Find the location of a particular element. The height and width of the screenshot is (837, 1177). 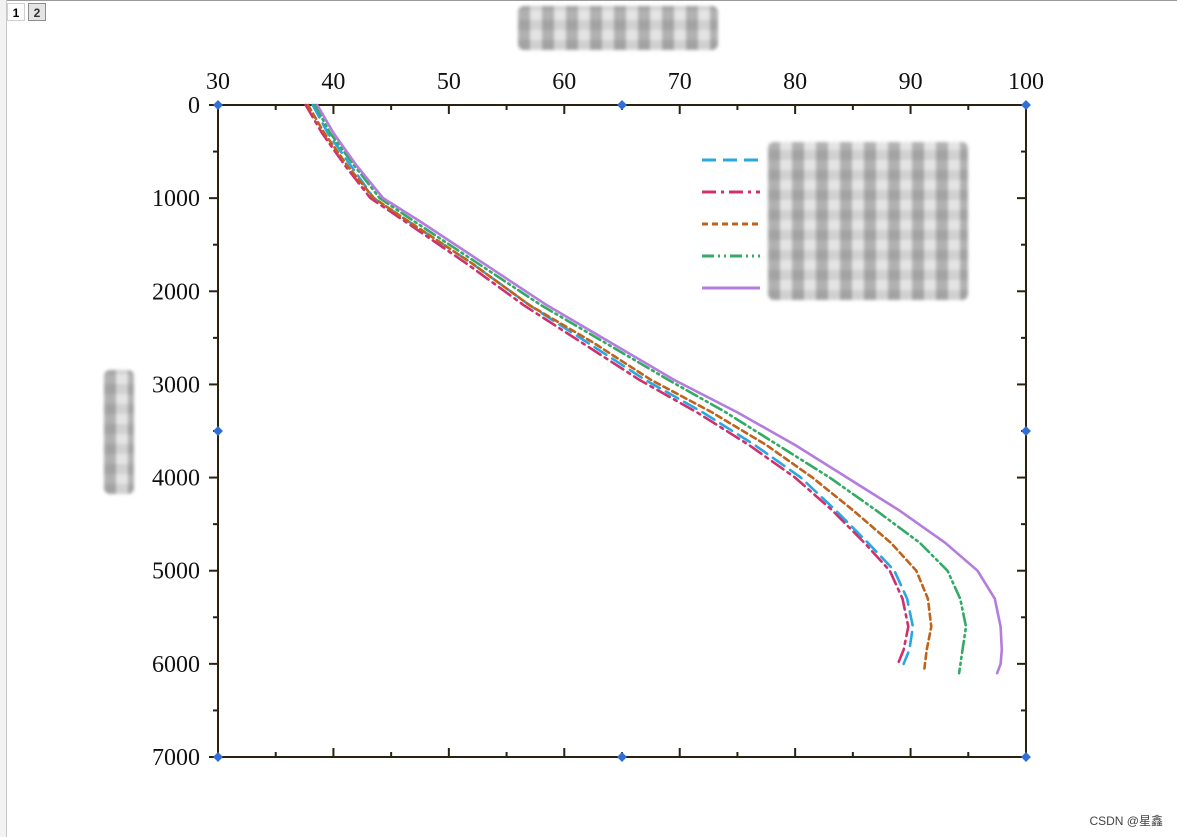

y-tick-label: 2000 is located at coordinates (176, 292).